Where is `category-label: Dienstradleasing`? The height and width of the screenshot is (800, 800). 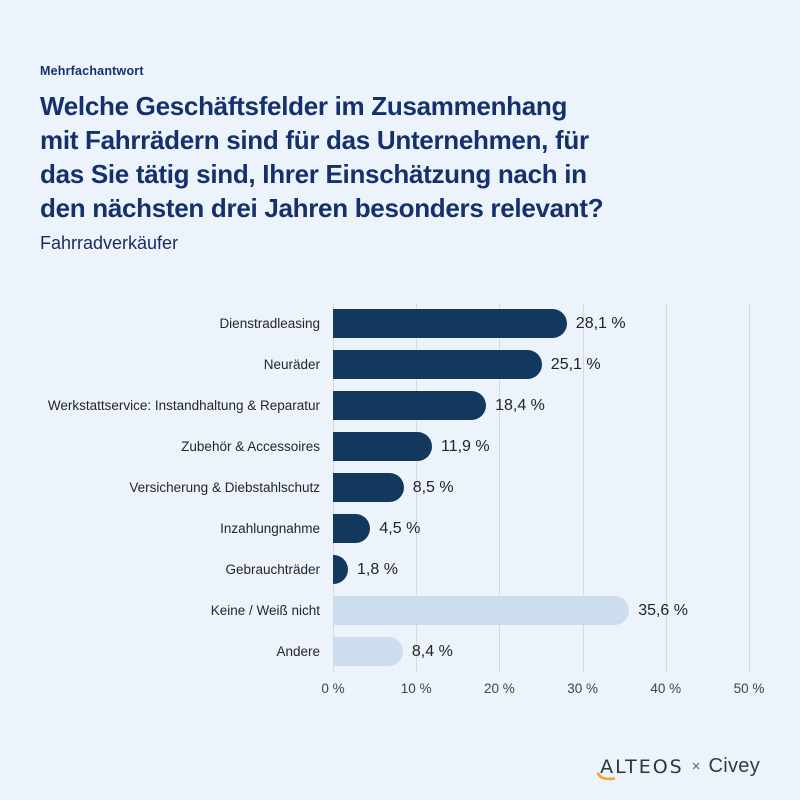 category-label: Dienstradleasing is located at coordinates (269, 323).